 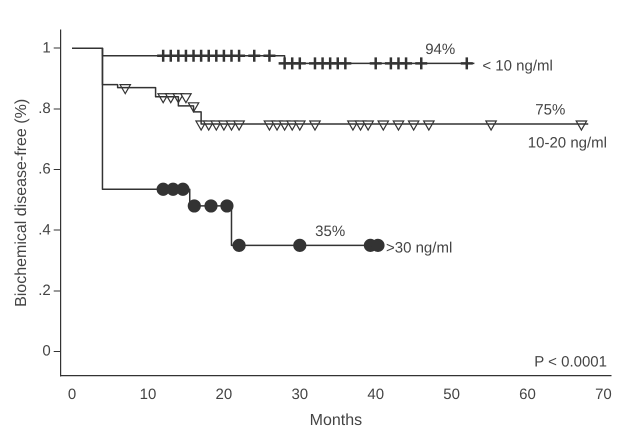 I want to click on series-label: >30 ng/ml, so click(x=419, y=248).